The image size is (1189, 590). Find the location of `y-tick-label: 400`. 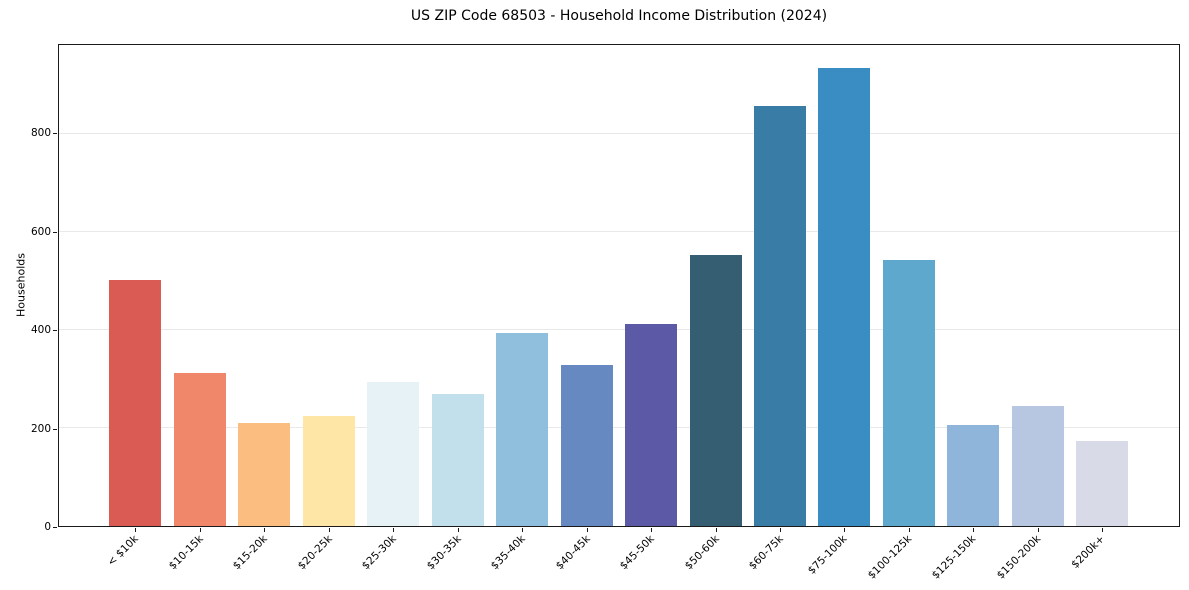

y-tick-label: 400 is located at coordinates (40, 330).